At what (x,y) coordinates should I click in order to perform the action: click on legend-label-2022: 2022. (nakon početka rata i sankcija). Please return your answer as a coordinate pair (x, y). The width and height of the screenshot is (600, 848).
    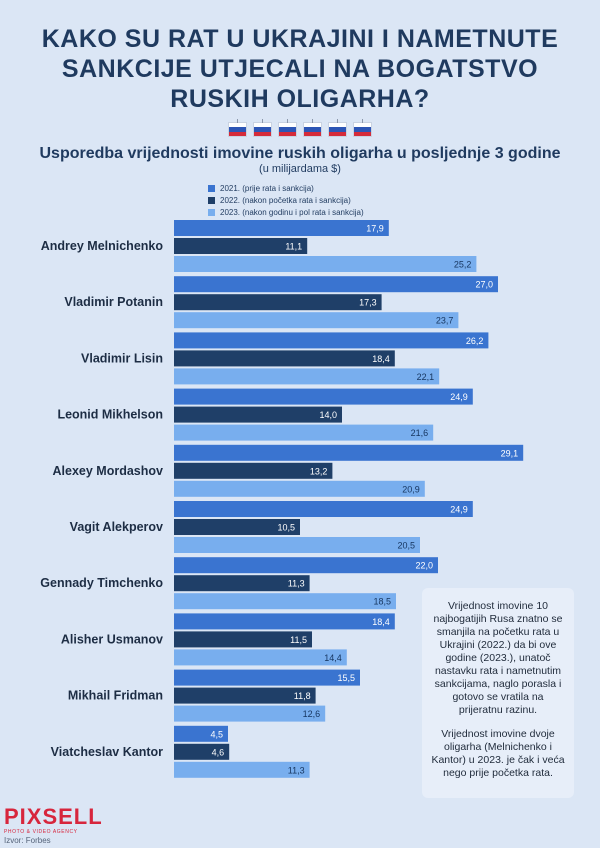
    Looking at the image, I should click on (285, 200).